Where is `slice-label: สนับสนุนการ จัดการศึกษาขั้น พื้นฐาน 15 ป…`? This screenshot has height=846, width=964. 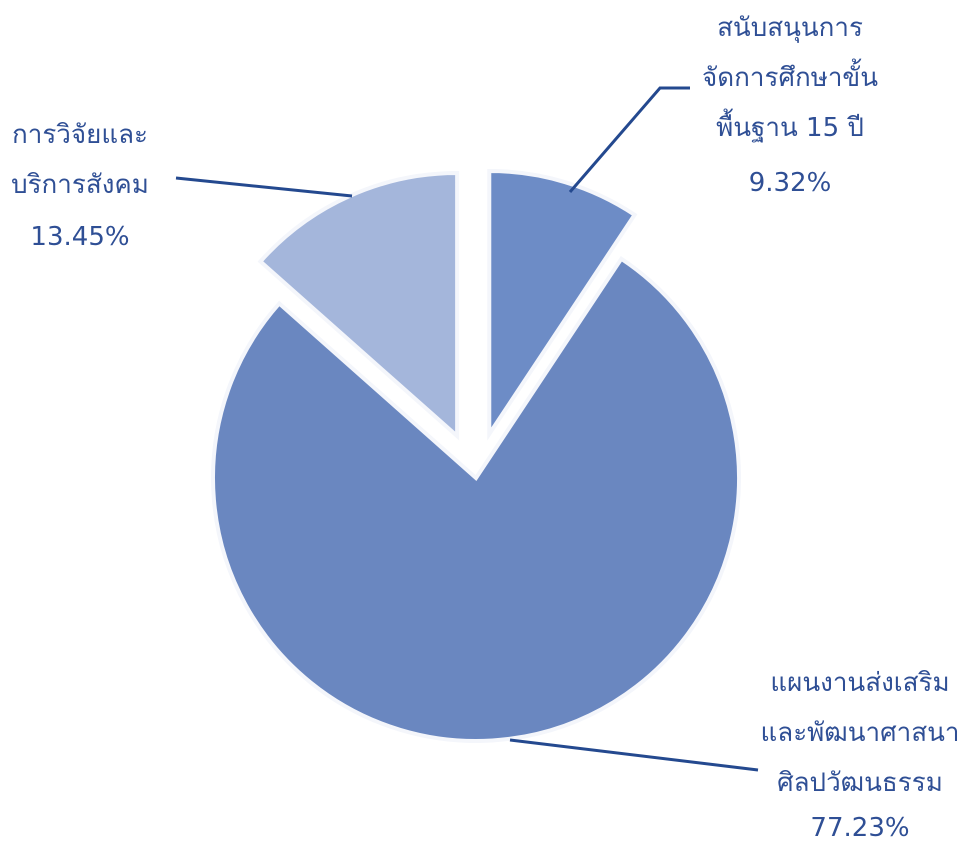
slice-label: สนับสนุนการ จัดการศึกษาขั้น พื้นฐาน 15 ป… is located at coordinates (790, 78).